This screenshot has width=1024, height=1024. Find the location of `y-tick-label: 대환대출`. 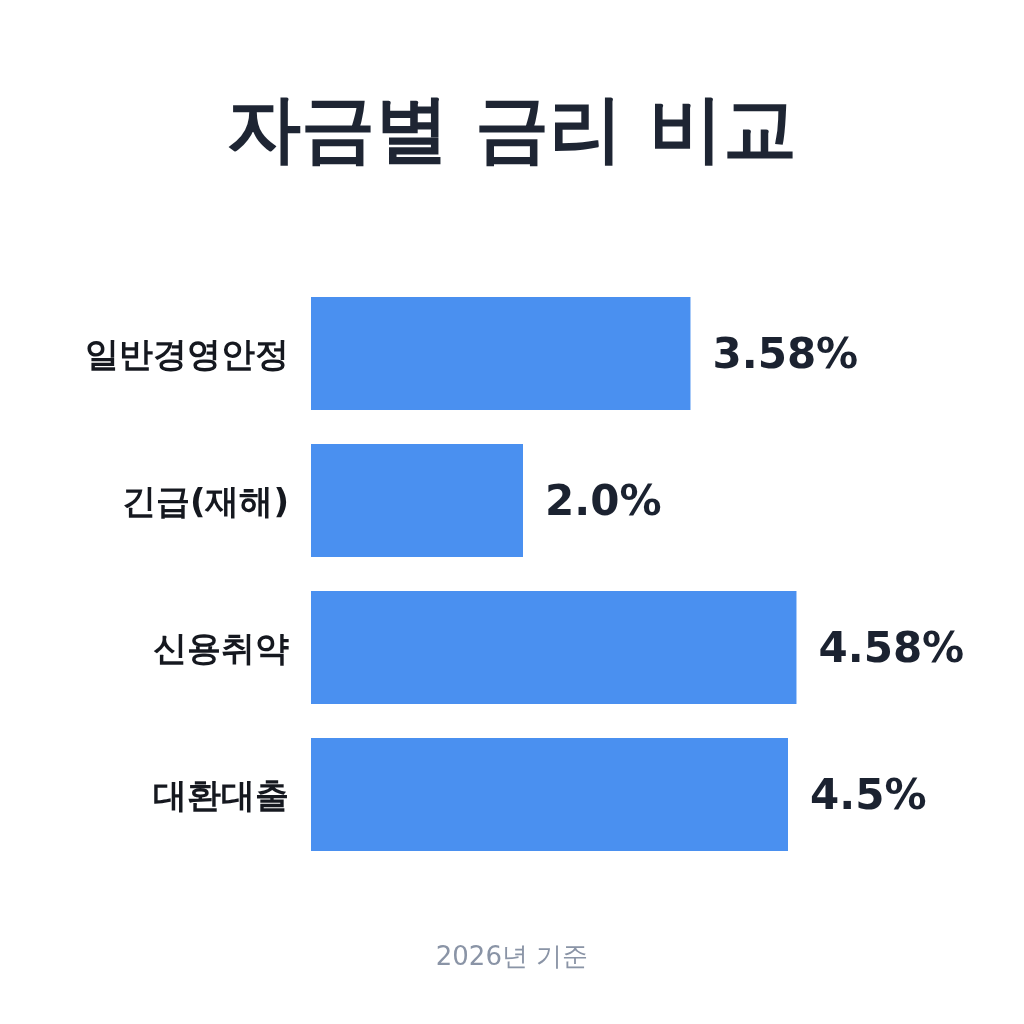

y-tick-label: 대환대출 is located at coordinates (221, 794).